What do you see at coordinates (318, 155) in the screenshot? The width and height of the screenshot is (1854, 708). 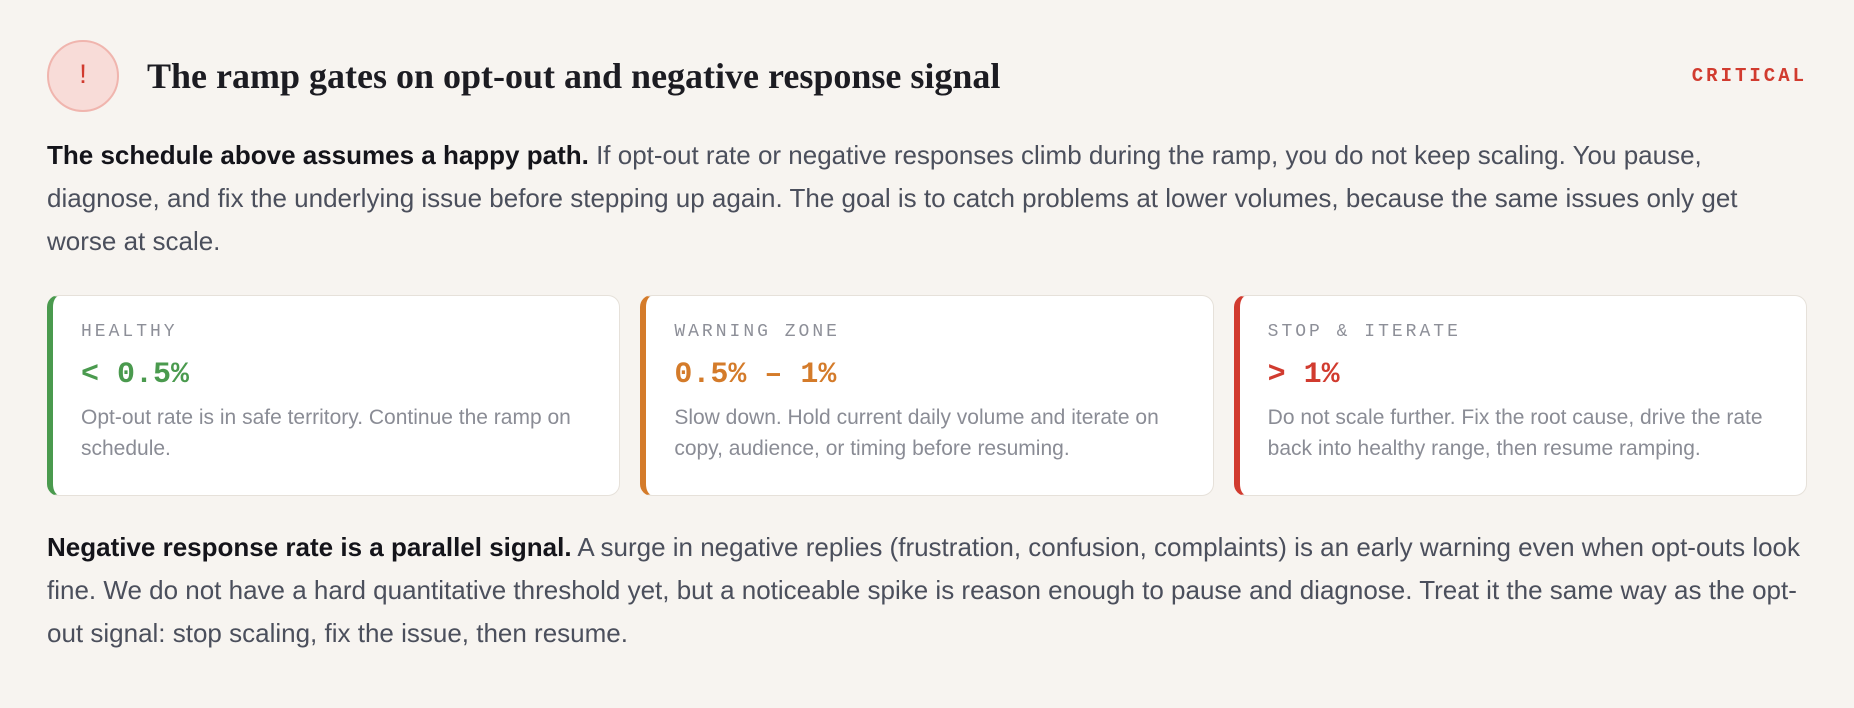 I see `intro-lead: The schedule above assumes a happy path.` at bounding box center [318, 155].